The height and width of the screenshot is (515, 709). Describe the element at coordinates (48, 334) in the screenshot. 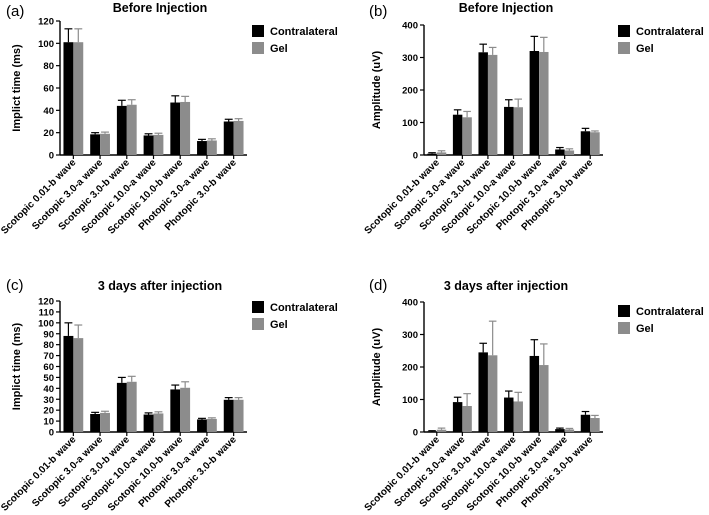

I see `y-tick-label: 90` at that location.